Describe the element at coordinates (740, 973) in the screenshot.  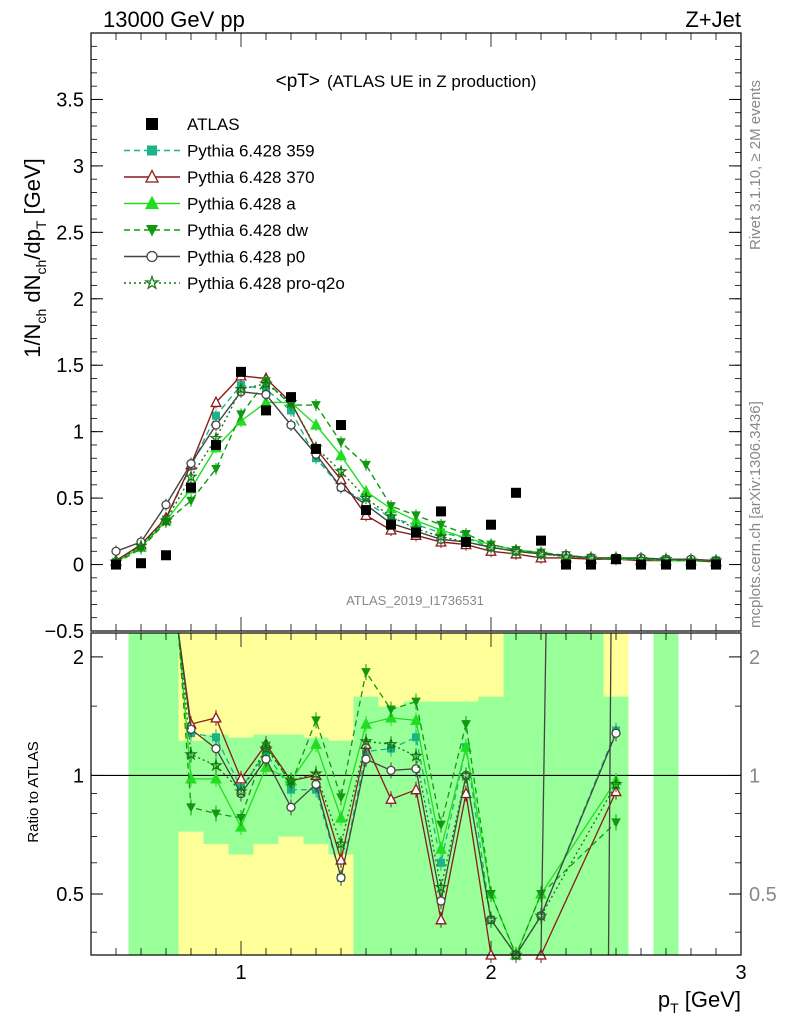
I see `xtick-label: 3` at that location.